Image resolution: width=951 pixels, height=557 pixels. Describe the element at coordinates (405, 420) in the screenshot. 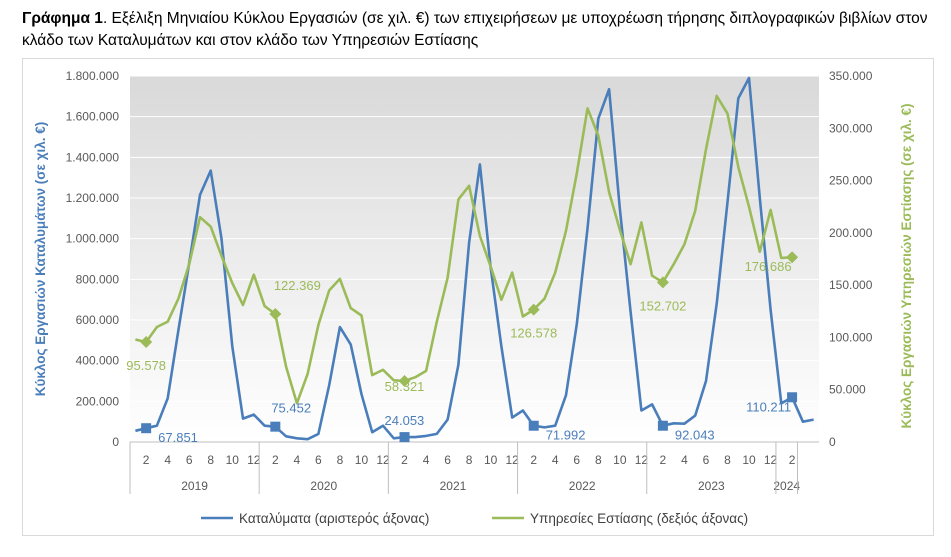

I see `accommodation-data-label: 24.053` at that location.